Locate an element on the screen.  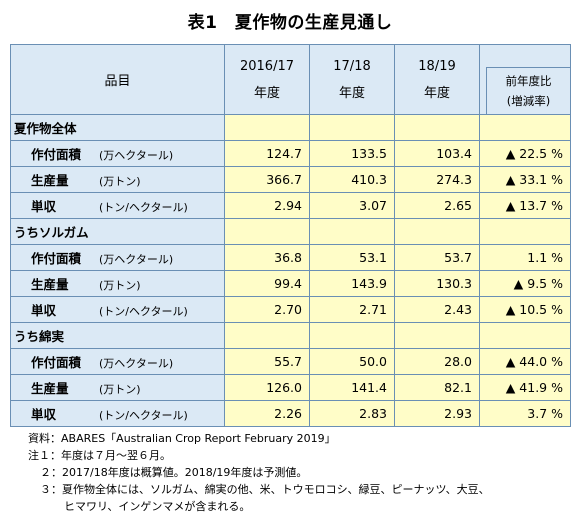
year-label: 2016/17 is located at coordinates (266, 66).